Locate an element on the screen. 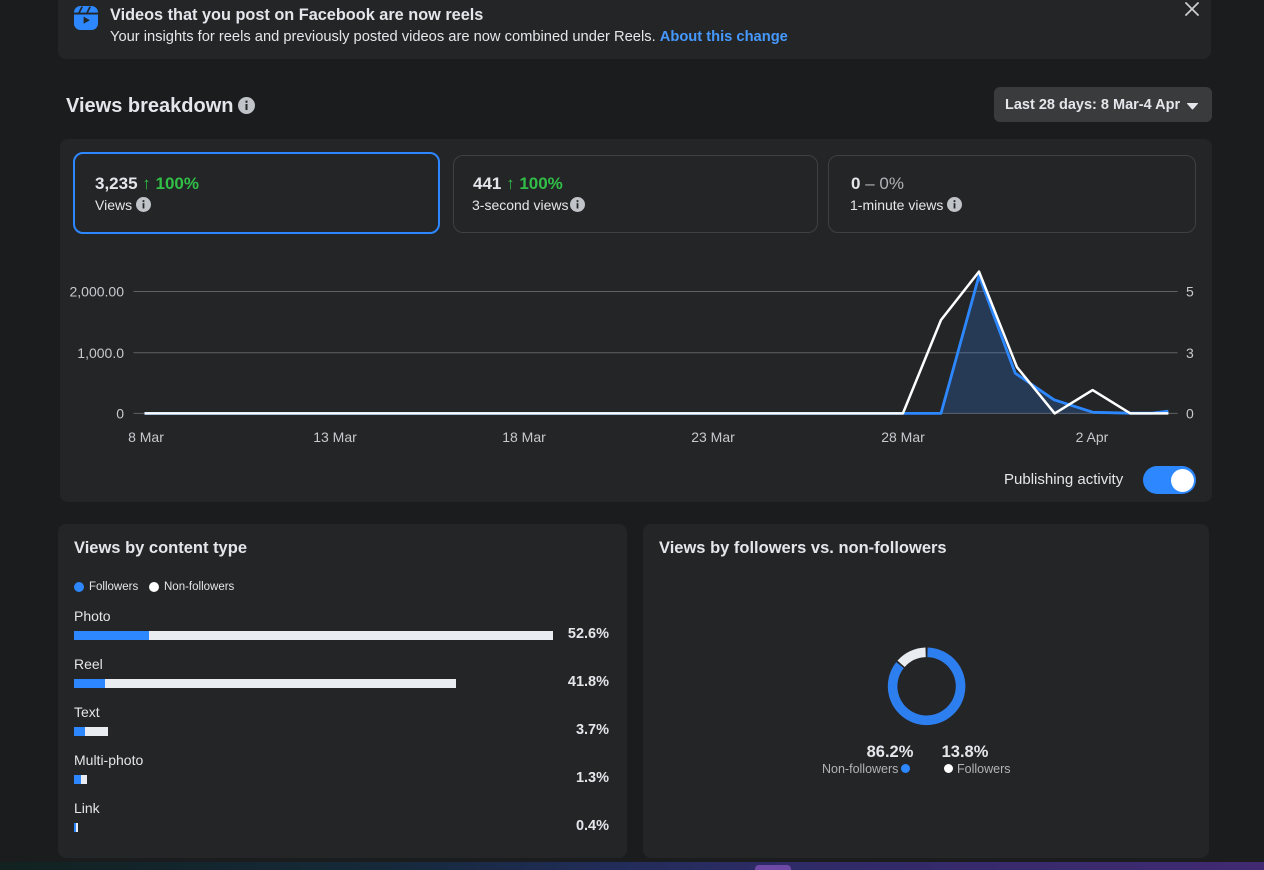 Image resolution: width=1264 pixels, height=870 pixels. svg-text: 18 Mar is located at coordinates (524, 437).